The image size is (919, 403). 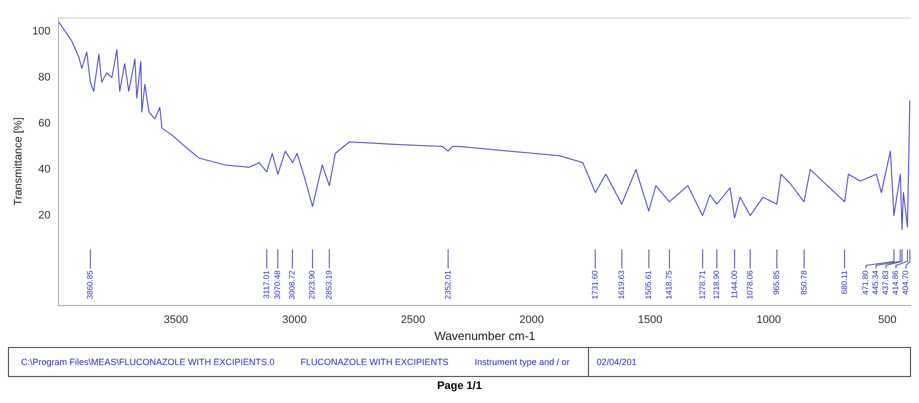 I want to click on x-tick-label: 1500, so click(x=650, y=320).